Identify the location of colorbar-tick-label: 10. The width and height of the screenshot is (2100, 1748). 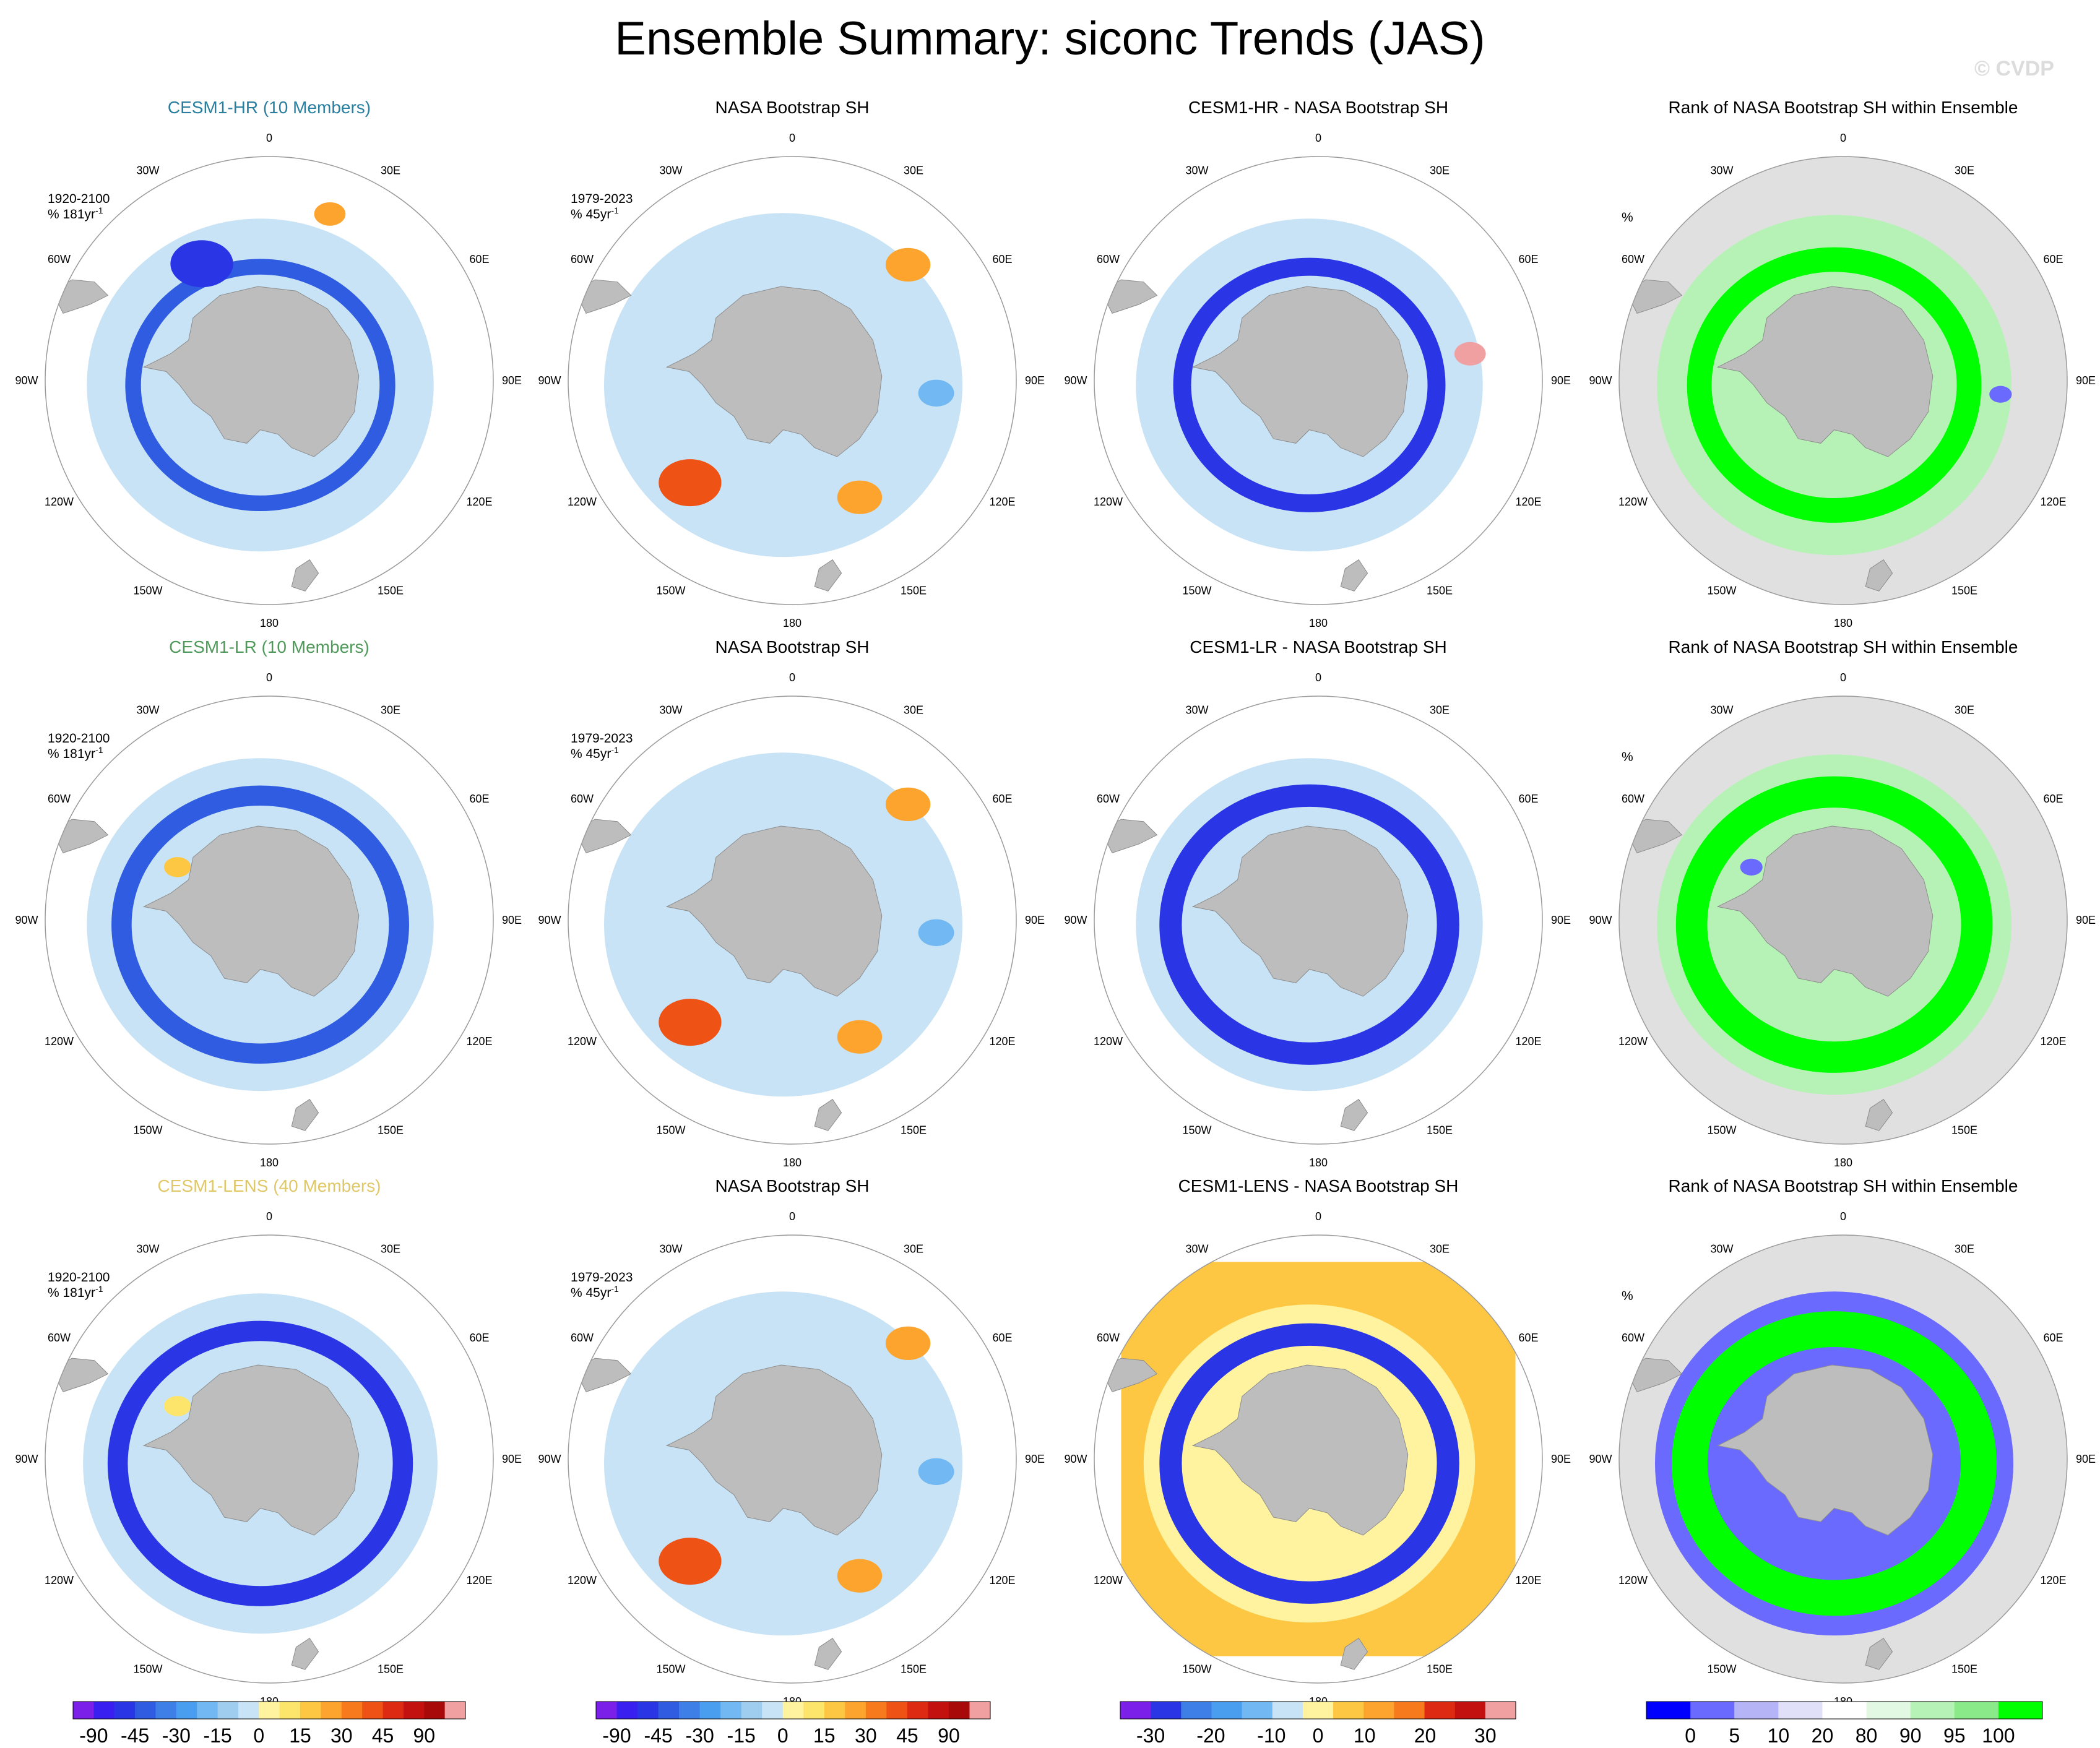
(1365, 1735).